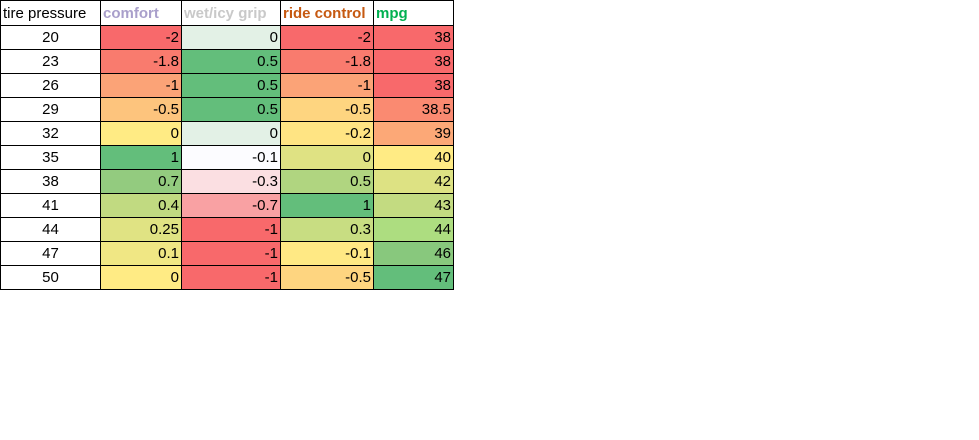  What do you see at coordinates (141, 253) in the screenshot?
I see `comfort-cell: 0.1` at bounding box center [141, 253].